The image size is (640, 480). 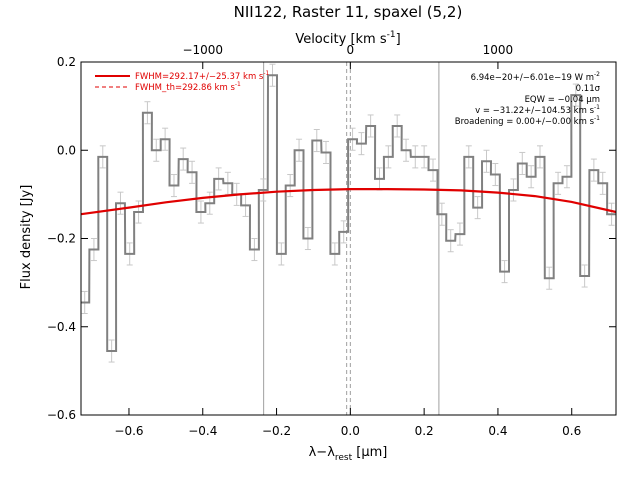 I want to click on y-tick-label-4: 0.2, so click(x=66, y=62).